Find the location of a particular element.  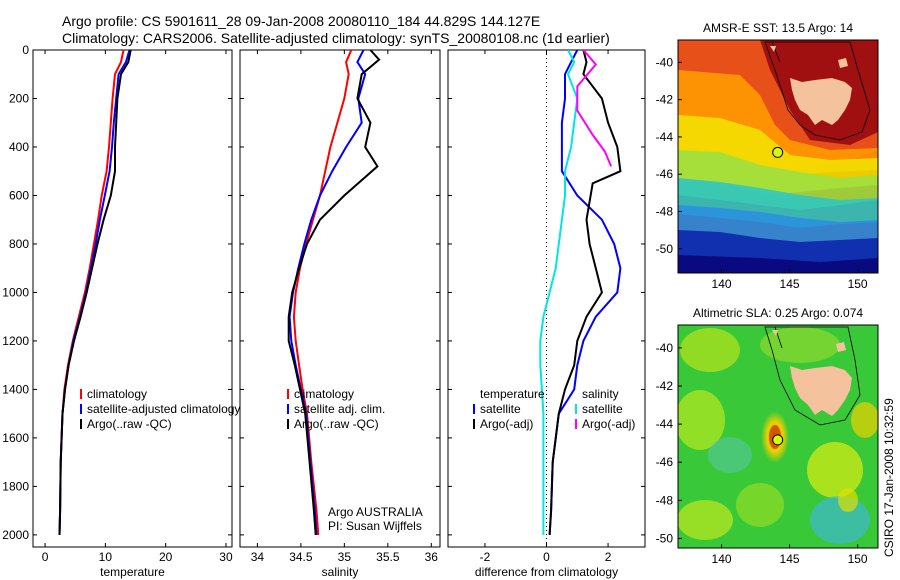

y-tick-label: 1400 is located at coordinates (15, 389).